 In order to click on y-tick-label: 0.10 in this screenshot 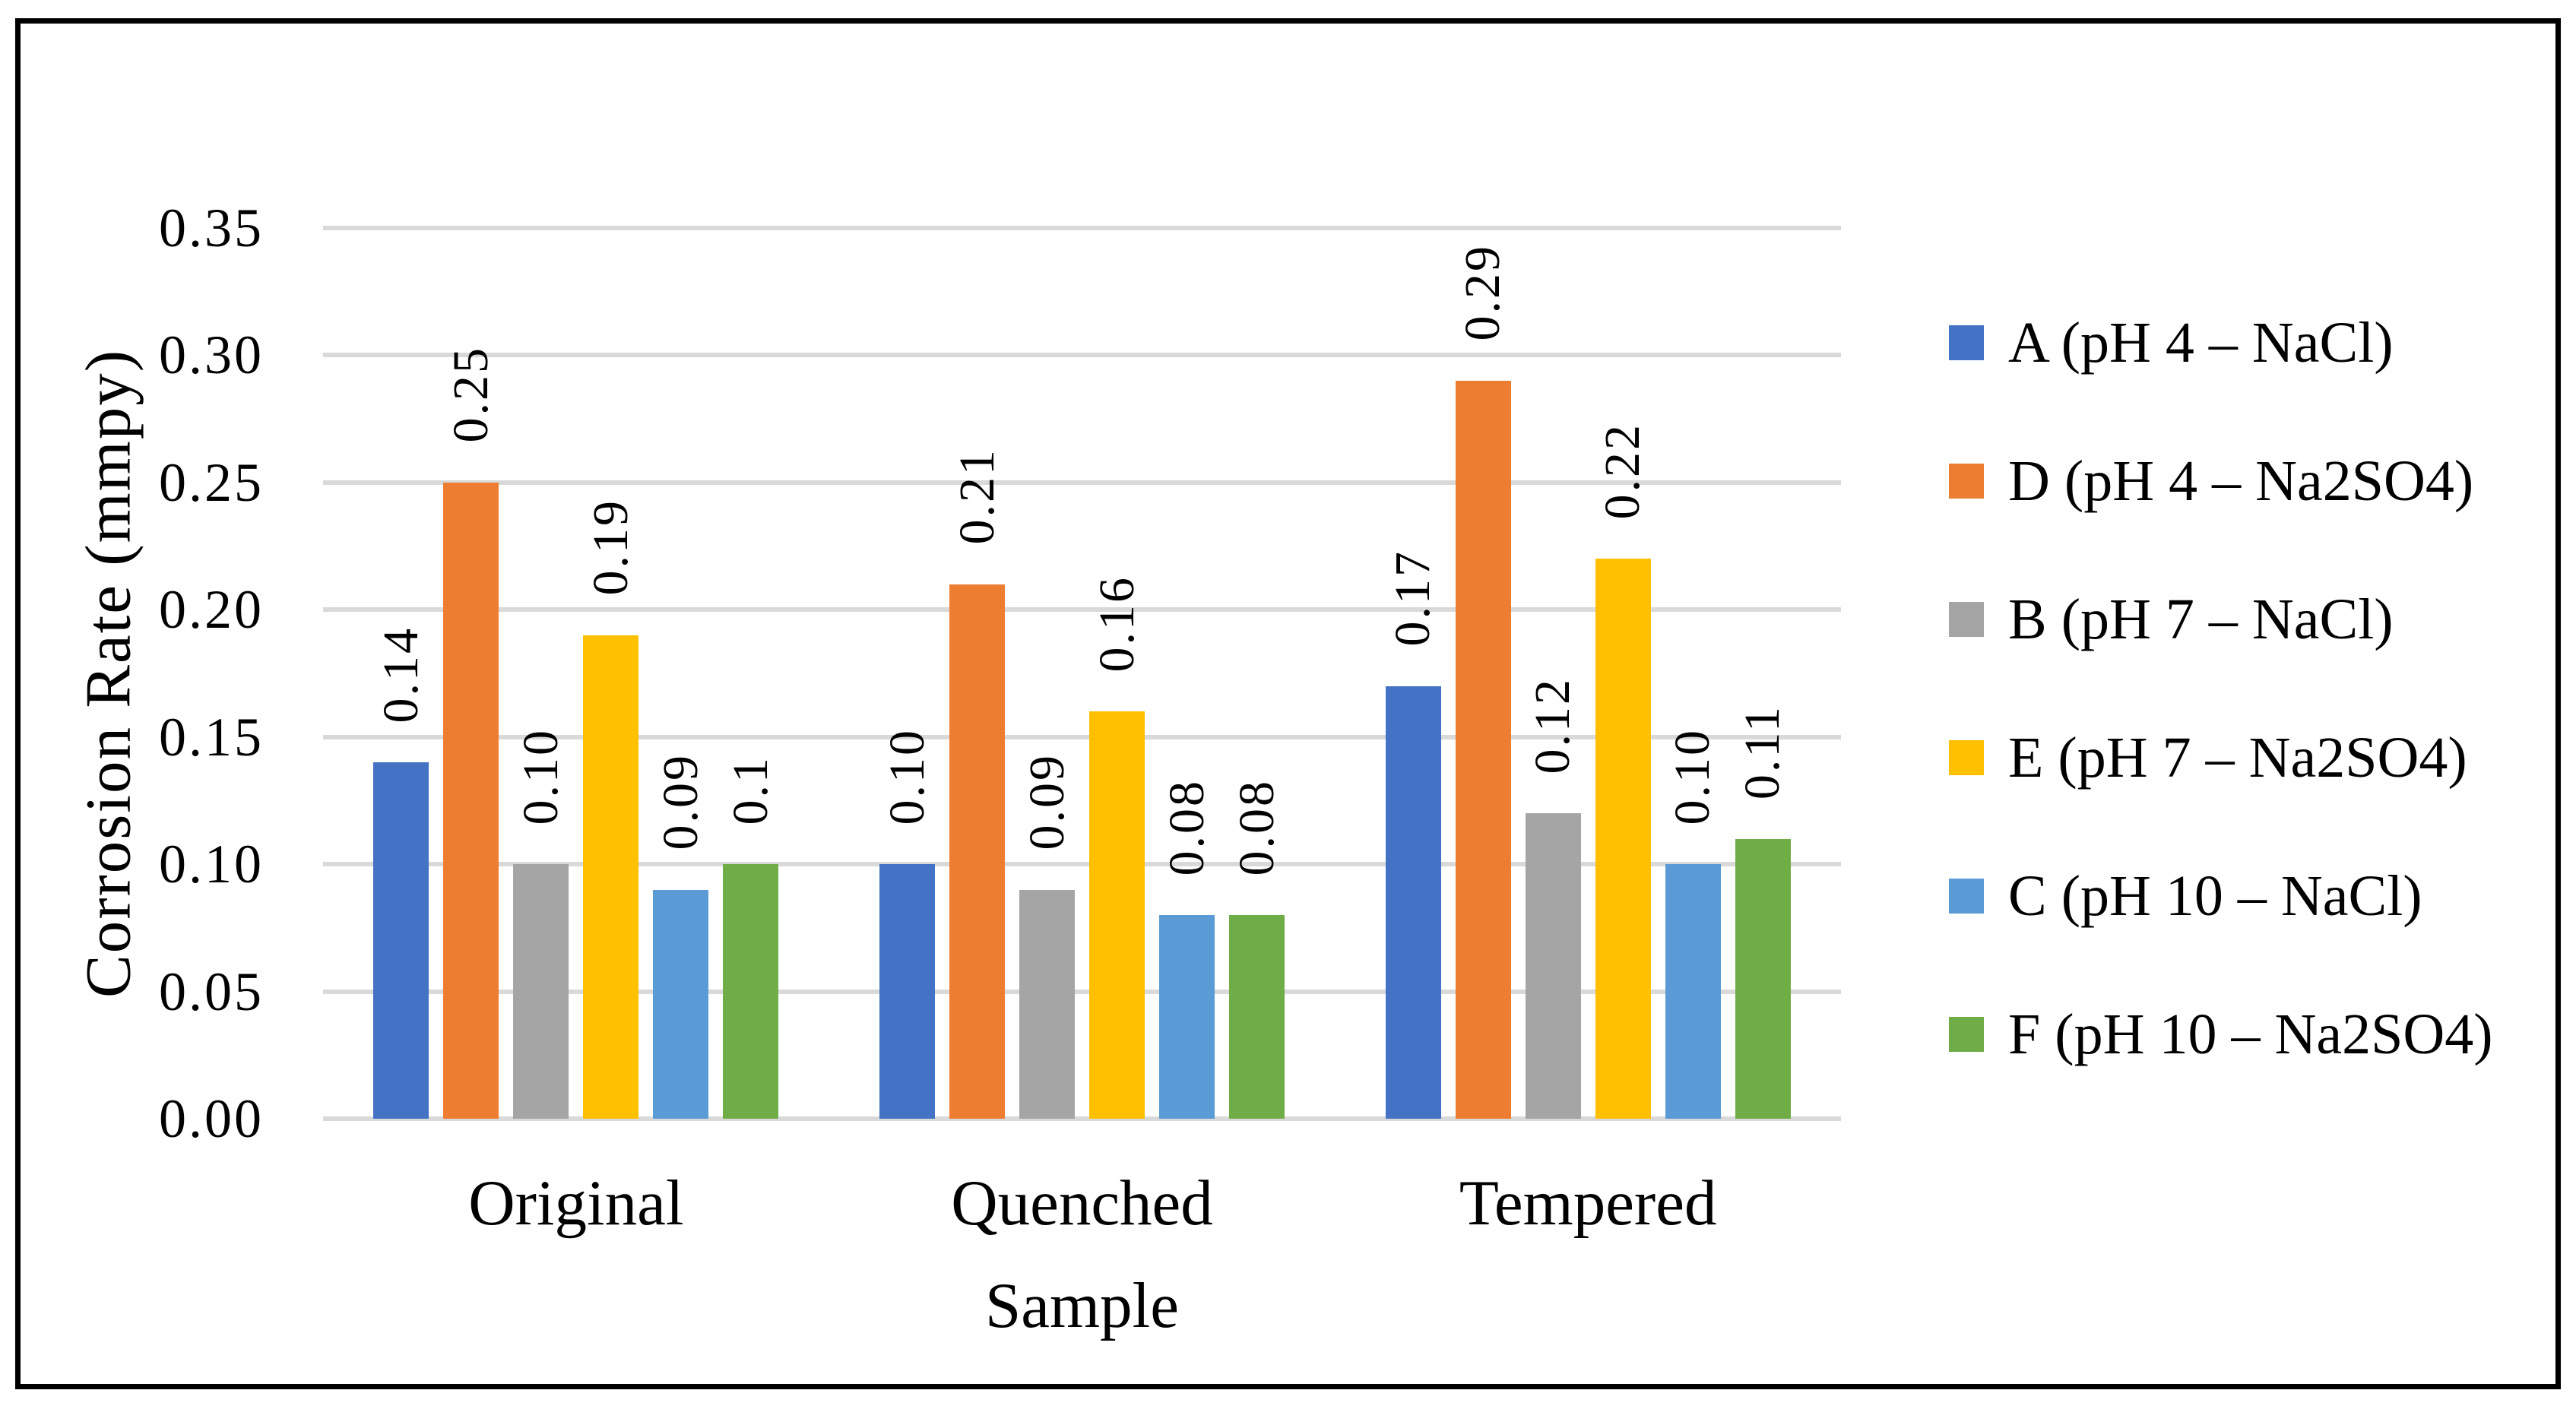, I will do `click(211, 864)`.